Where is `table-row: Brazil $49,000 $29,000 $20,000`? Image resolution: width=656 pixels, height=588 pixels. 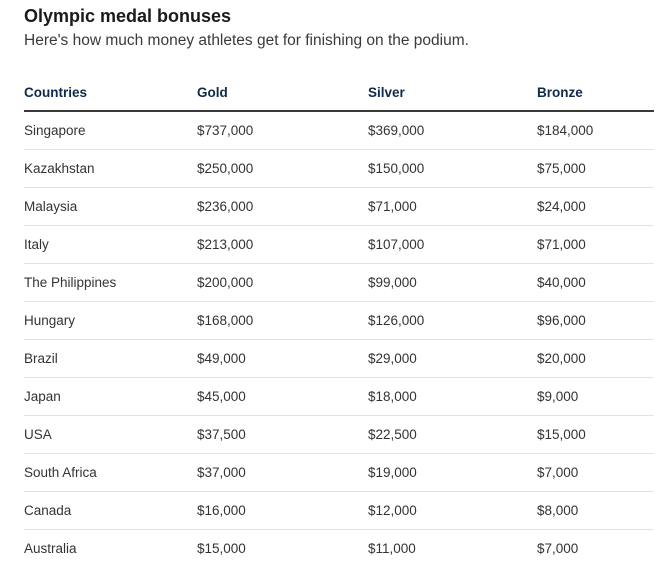
table-row: Brazil $49,000 $29,000 $20,000 is located at coordinates (339, 358).